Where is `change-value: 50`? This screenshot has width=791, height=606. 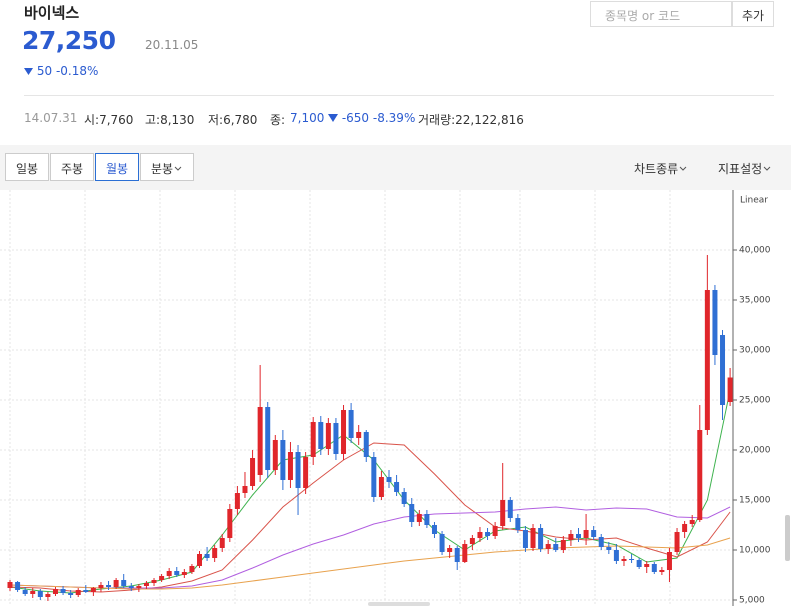
change-value: 50 is located at coordinates (44, 71).